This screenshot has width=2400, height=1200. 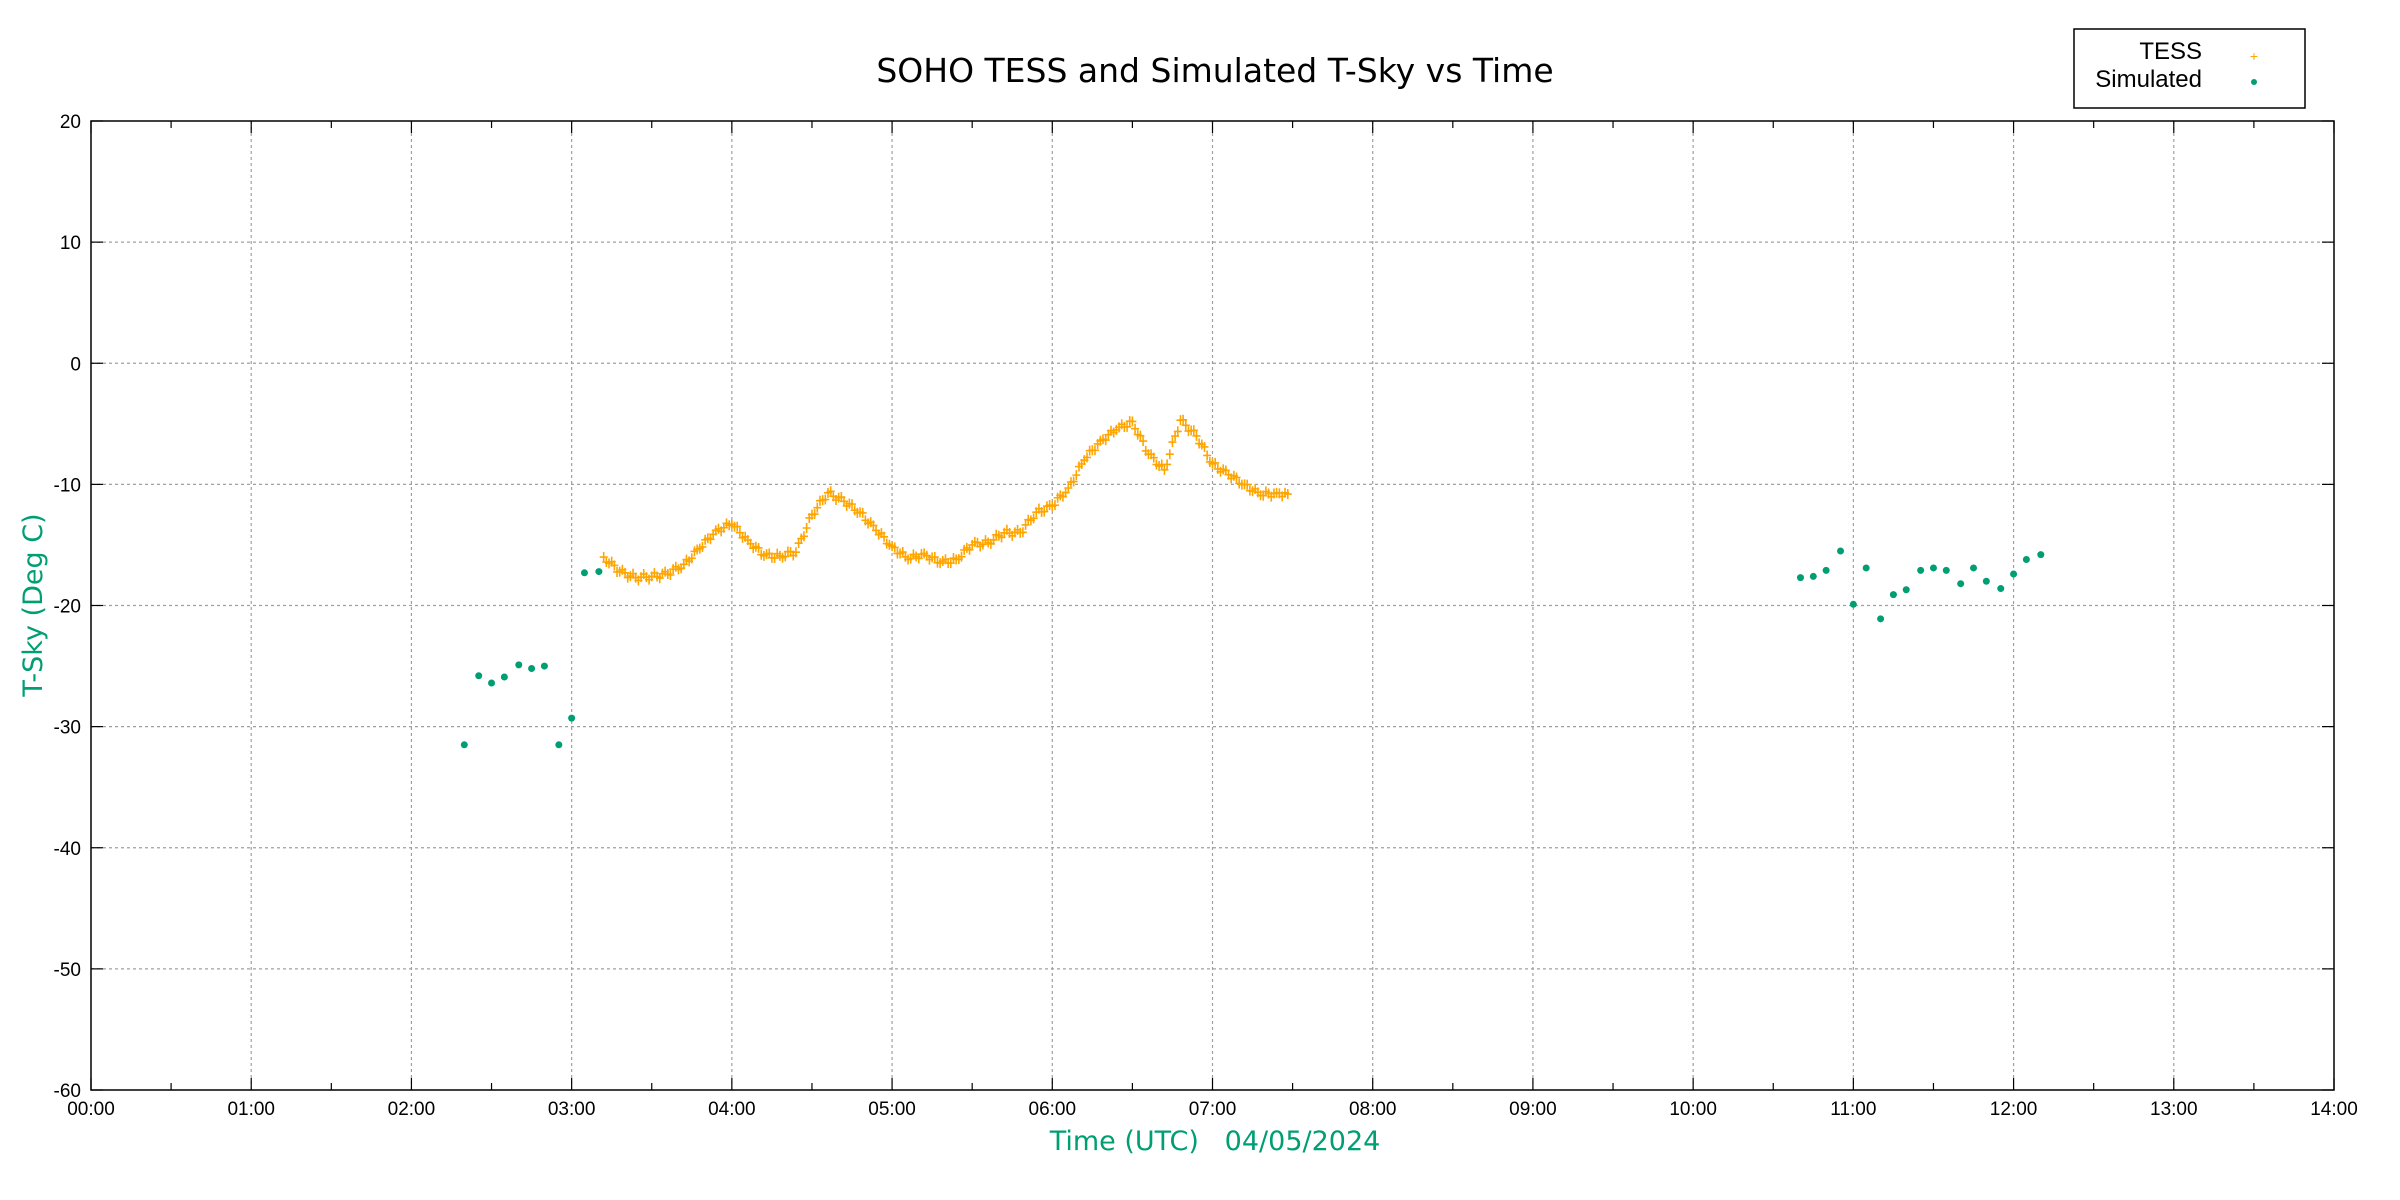 What do you see at coordinates (2174, 1109) in the screenshot?
I see `x-tick-label: 13:00` at bounding box center [2174, 1109].